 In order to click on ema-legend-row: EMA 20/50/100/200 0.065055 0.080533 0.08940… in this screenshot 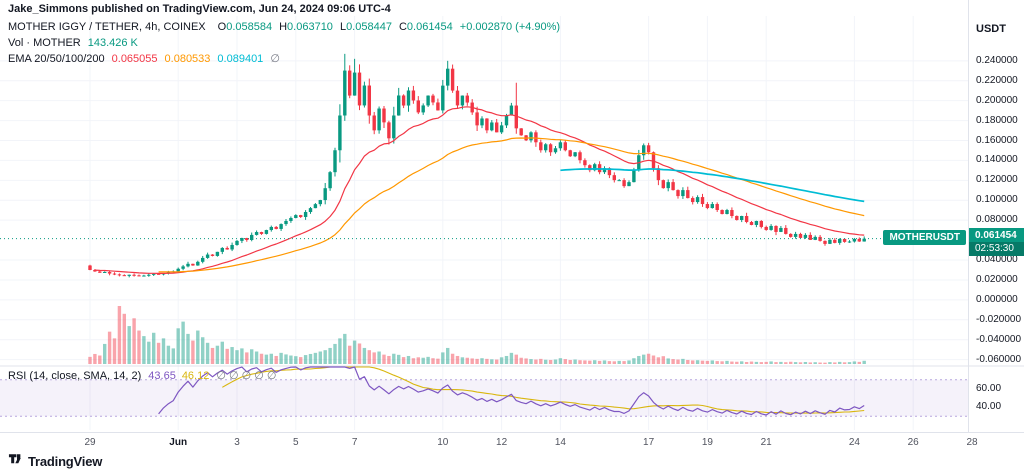, I will do `click(284, 59)`.